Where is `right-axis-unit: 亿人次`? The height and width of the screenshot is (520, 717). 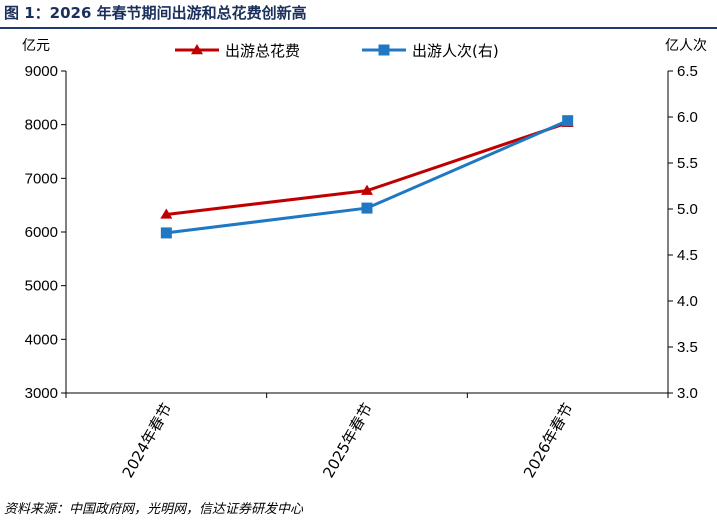
right-axis-unit: 亿人次 is located at coordinates (686, 46).